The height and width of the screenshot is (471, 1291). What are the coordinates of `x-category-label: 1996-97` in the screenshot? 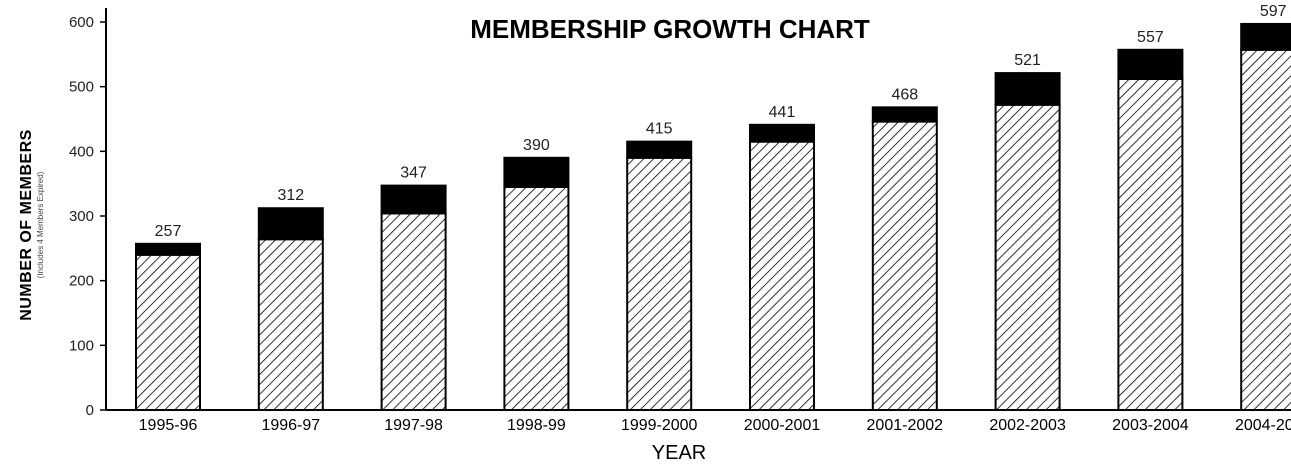 It's located at (290, 425).